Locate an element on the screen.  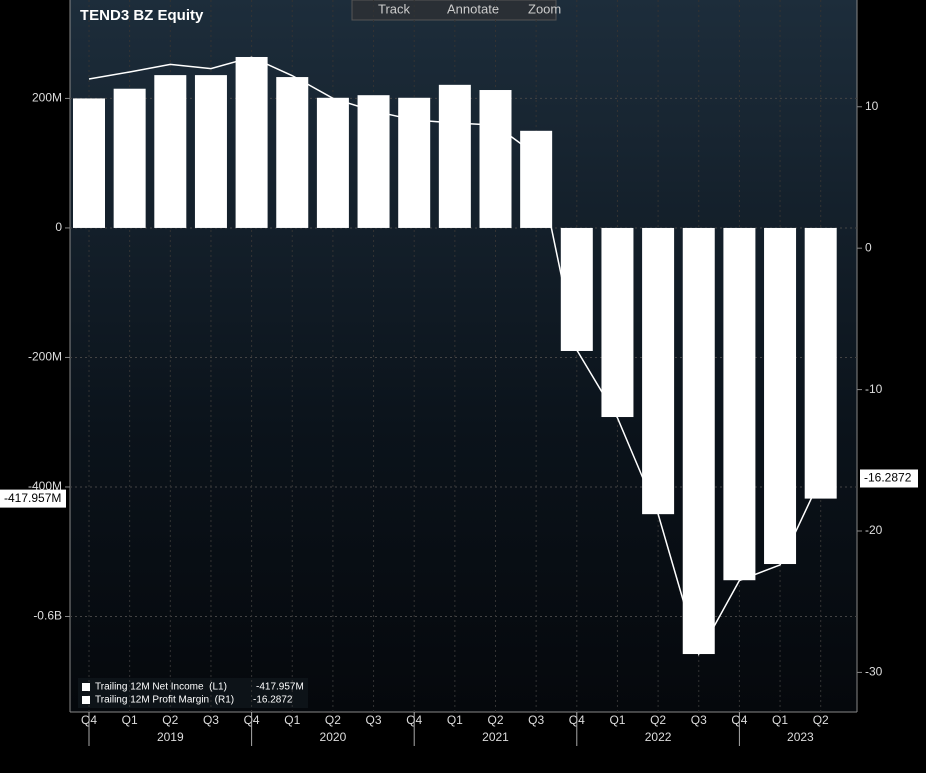
axis-value-label: -16.2872 is located at coordinates (888, 478).